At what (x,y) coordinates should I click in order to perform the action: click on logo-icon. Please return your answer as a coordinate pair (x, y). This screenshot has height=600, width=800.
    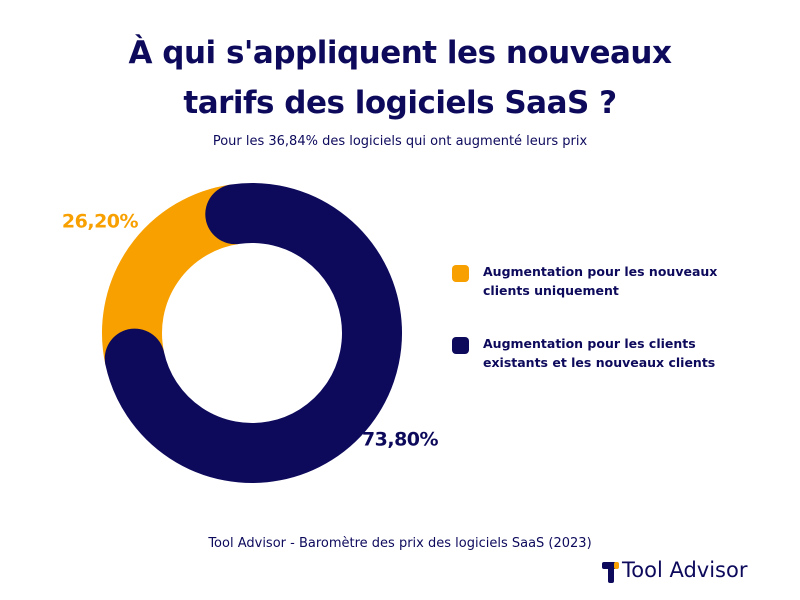
    Looking at the image, I should click on (610, 572).